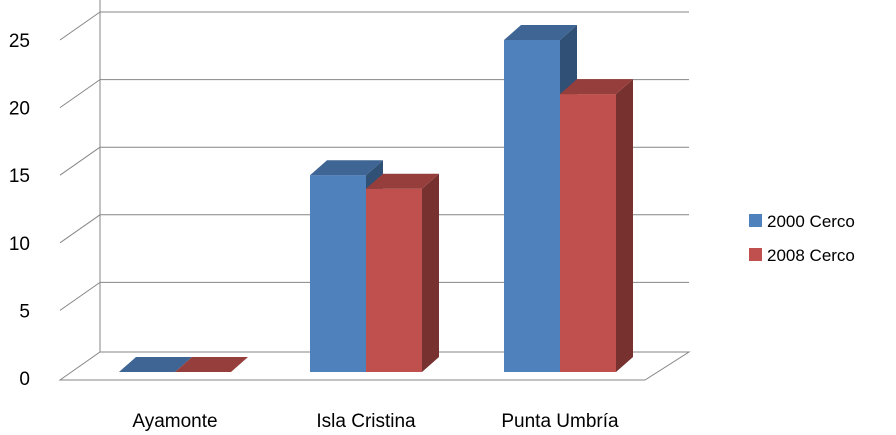  I want to click on y-tick-label: 5, so click(24, 311).